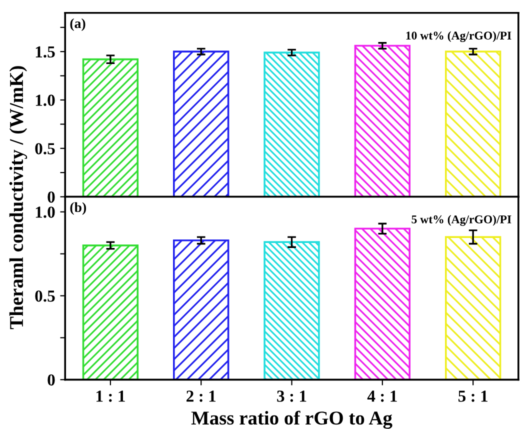 Image resolution: width=521 pixels, height=429 pixels. Describe the element at coordinates (78, 24) in the screenshot. I see `annotation: (a)` at that location.